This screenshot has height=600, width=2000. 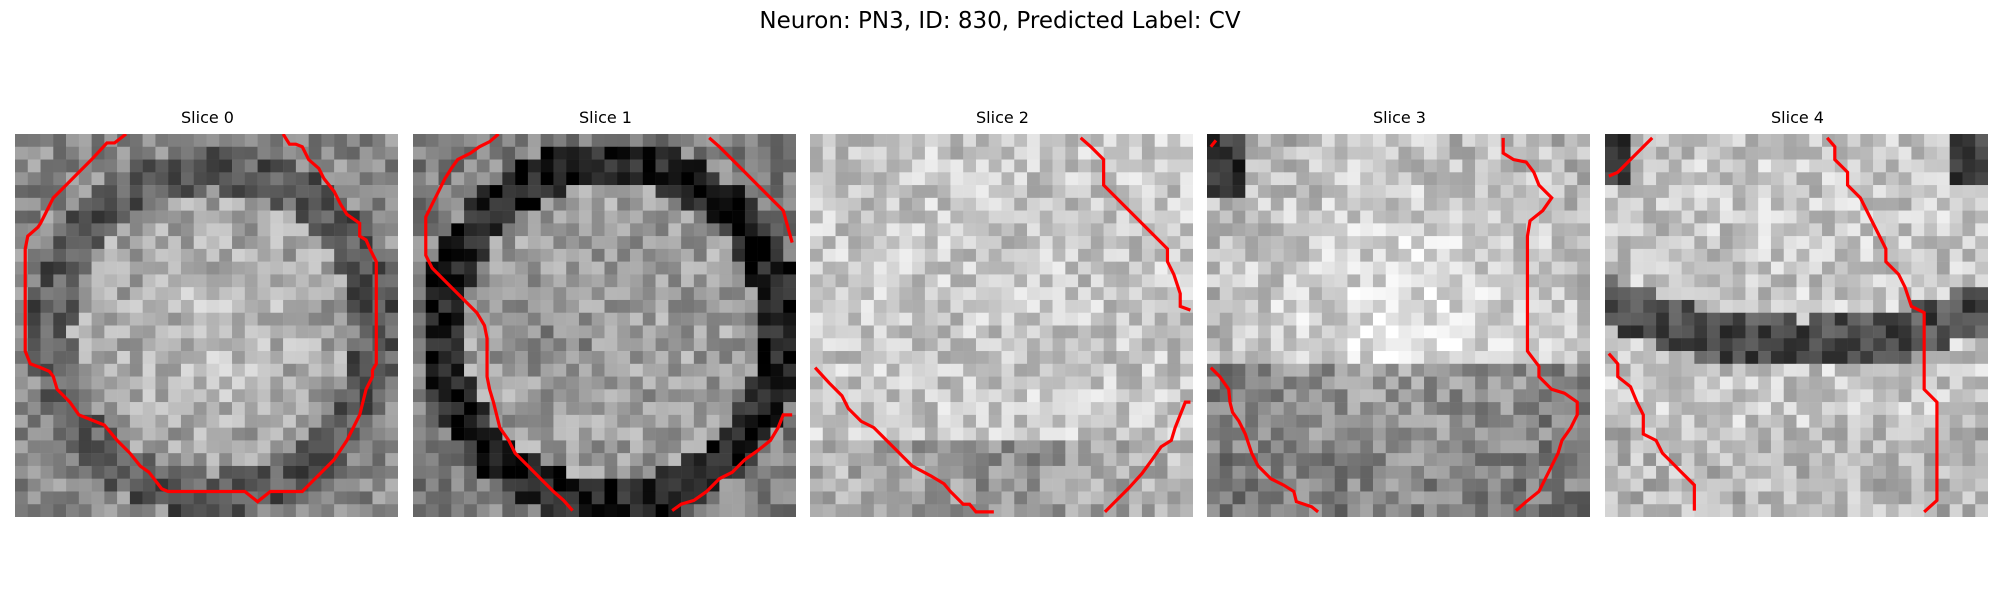 I want to click on slice-title: Slice 4, so click(x=1797, y=117).